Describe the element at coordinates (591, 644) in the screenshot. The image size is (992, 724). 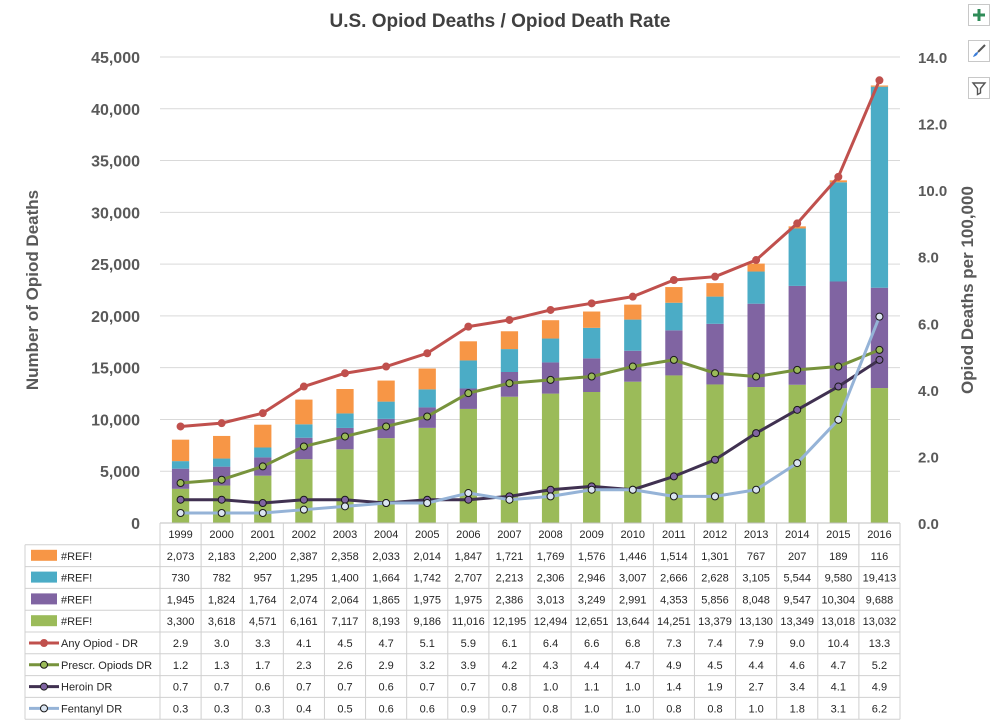
I see `data-label: 6.6` at that location.